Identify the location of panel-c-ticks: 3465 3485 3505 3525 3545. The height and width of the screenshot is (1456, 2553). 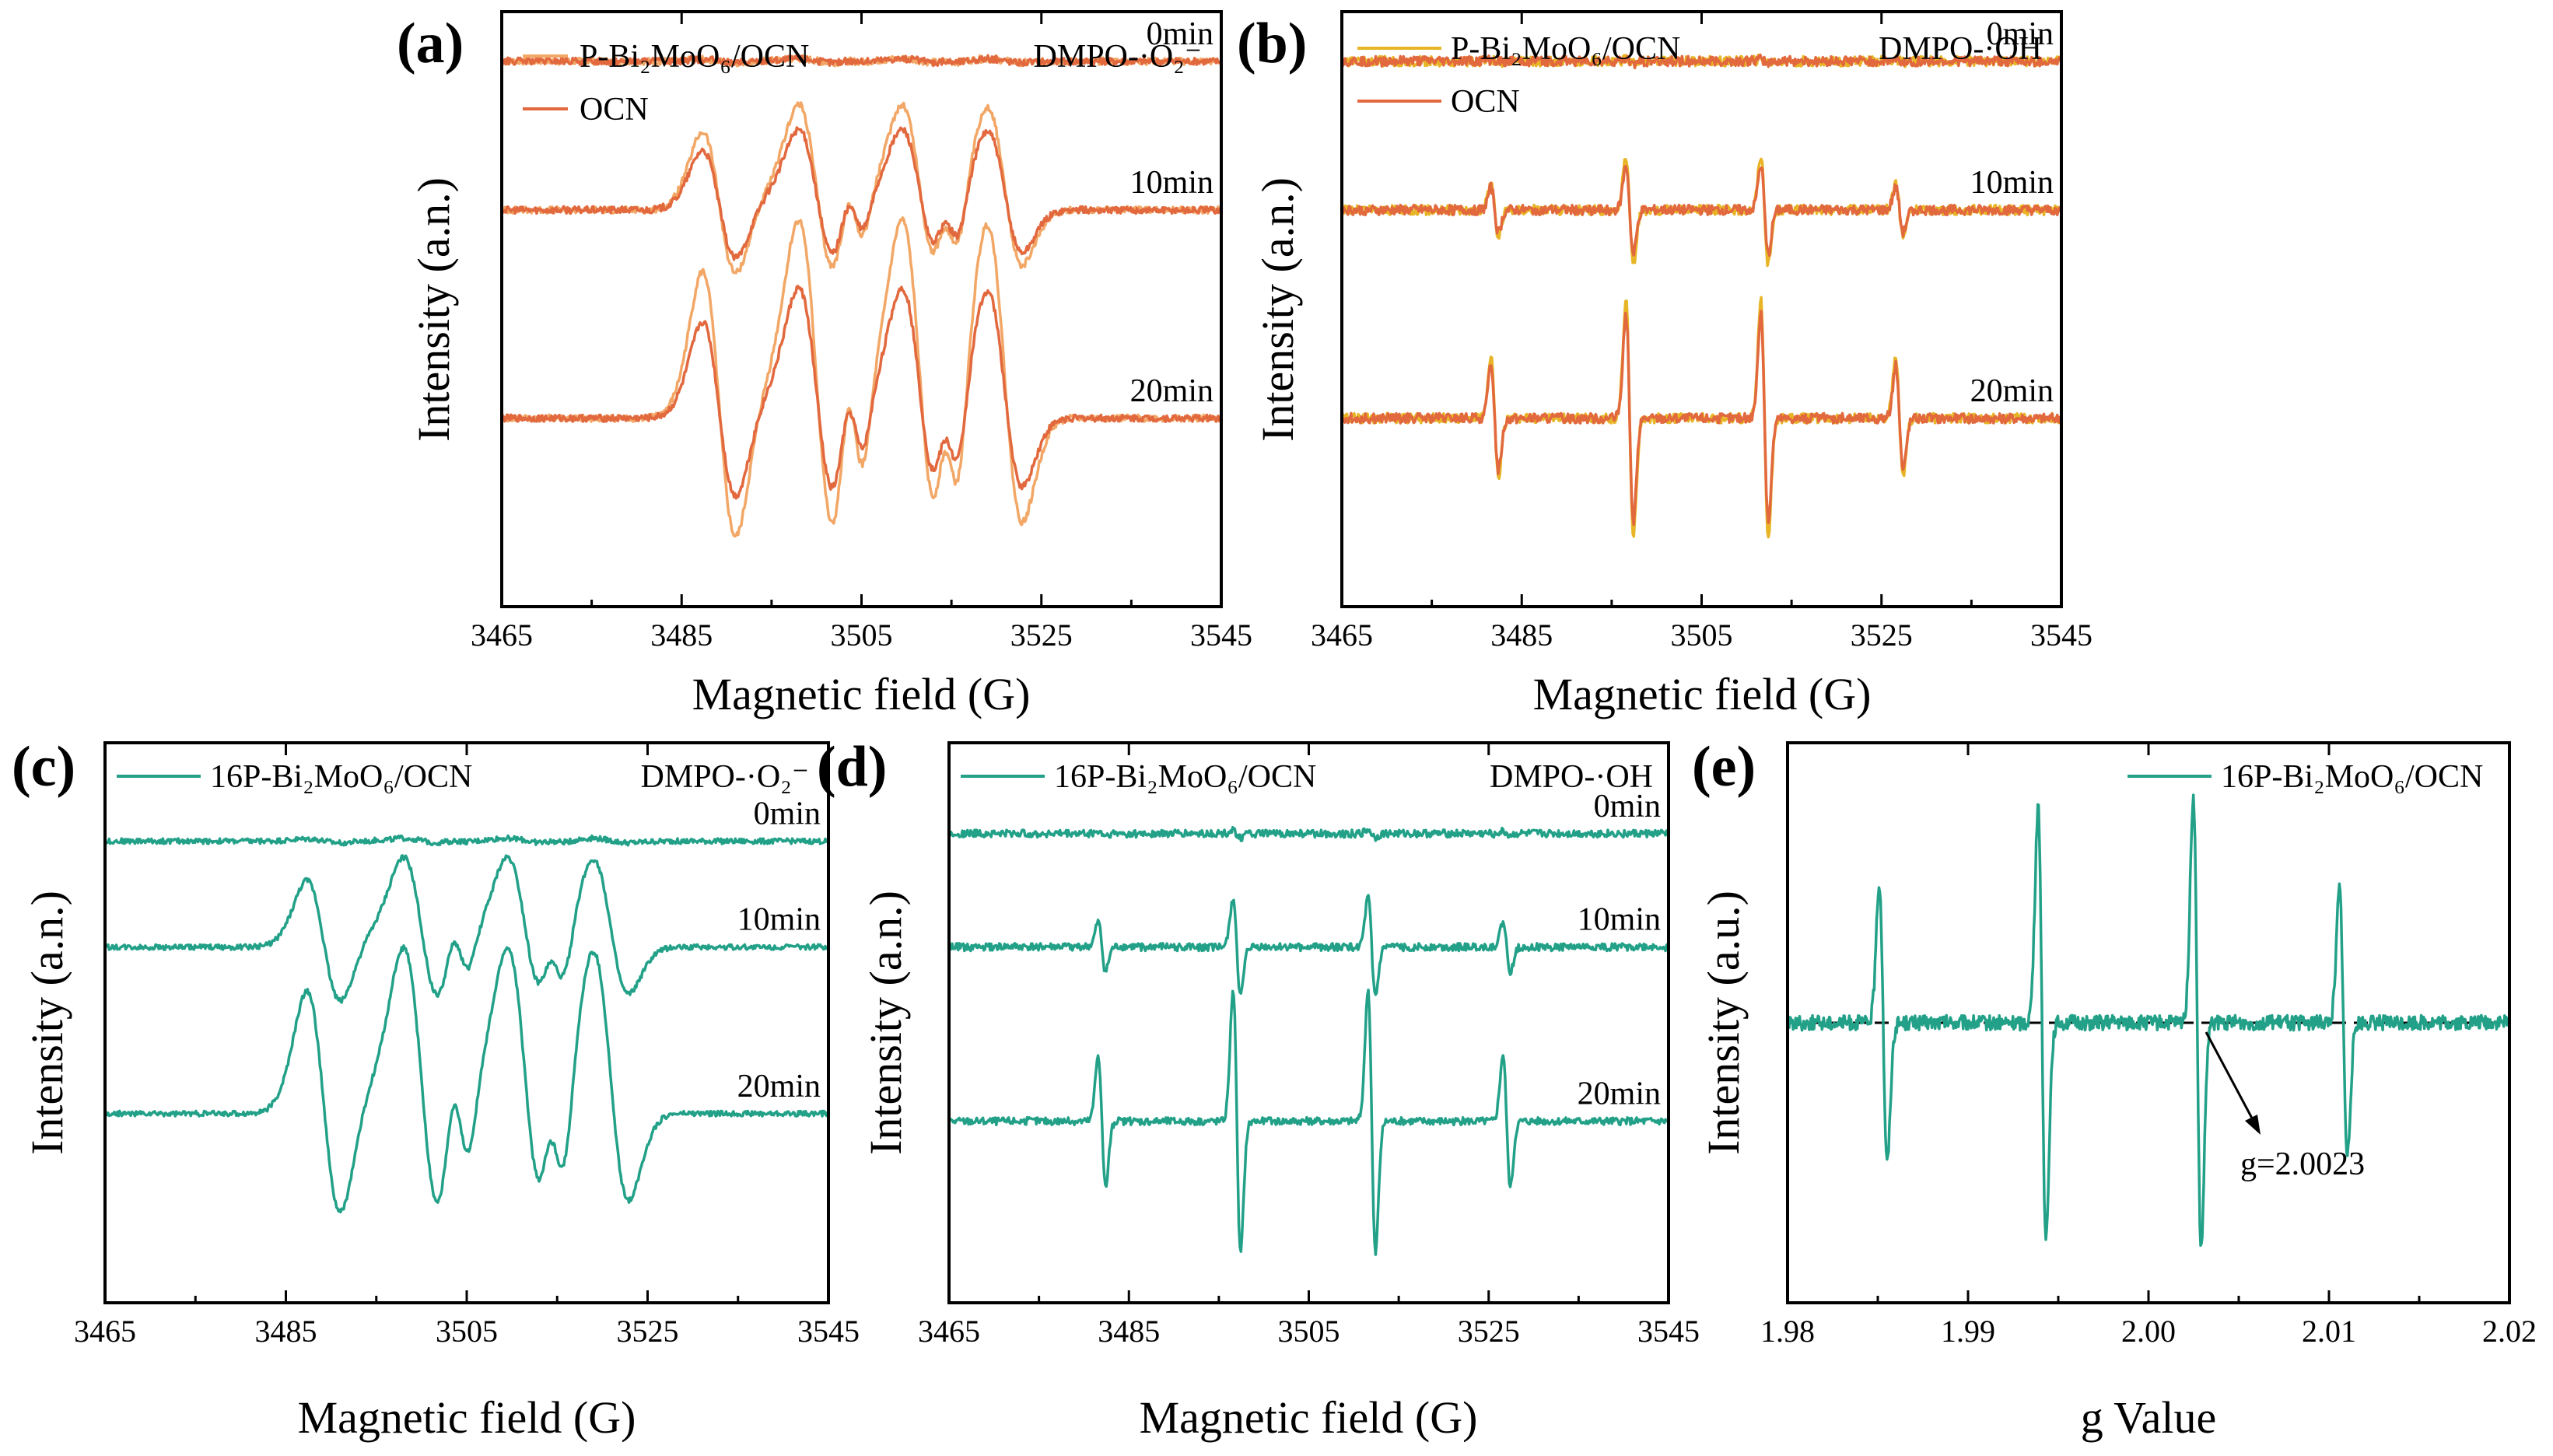
(467, 1046).